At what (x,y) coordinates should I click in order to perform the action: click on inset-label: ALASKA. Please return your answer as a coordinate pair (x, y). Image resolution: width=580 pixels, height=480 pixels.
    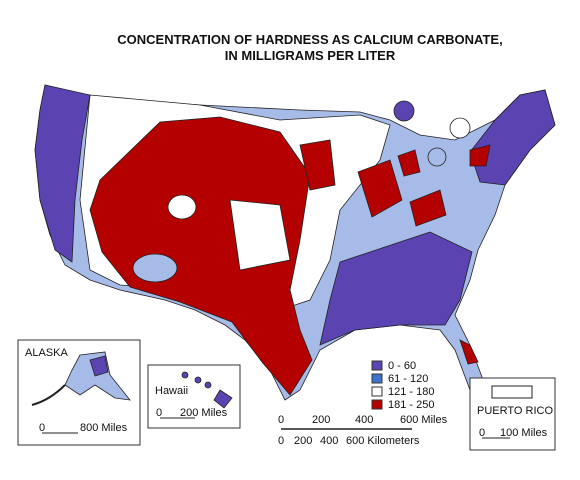
    Looking at the image, I should click on (46, 353).